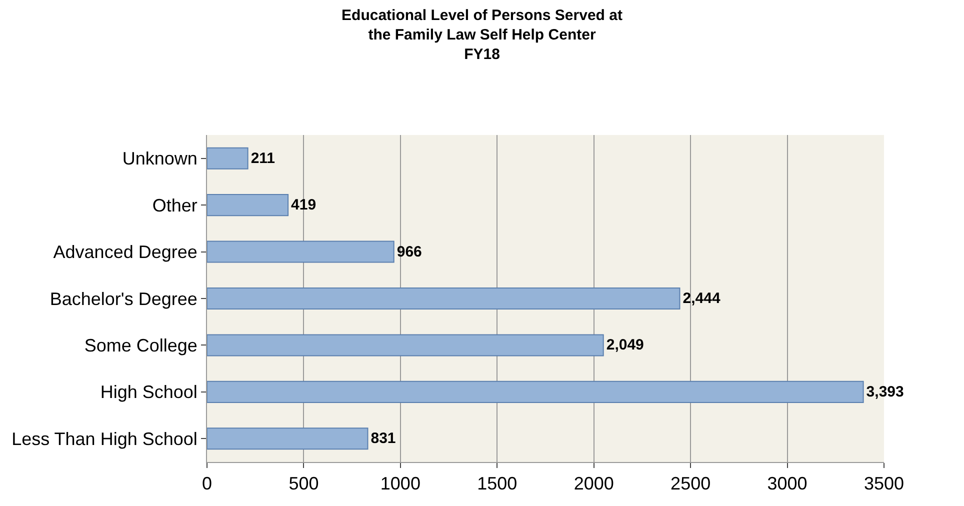 The height and width of the screenshot is (506, 964). What do you see at coordinates (175, 205) in the screenshot?
I see `y-tick-label: Other` at bounding box center [175, 205].